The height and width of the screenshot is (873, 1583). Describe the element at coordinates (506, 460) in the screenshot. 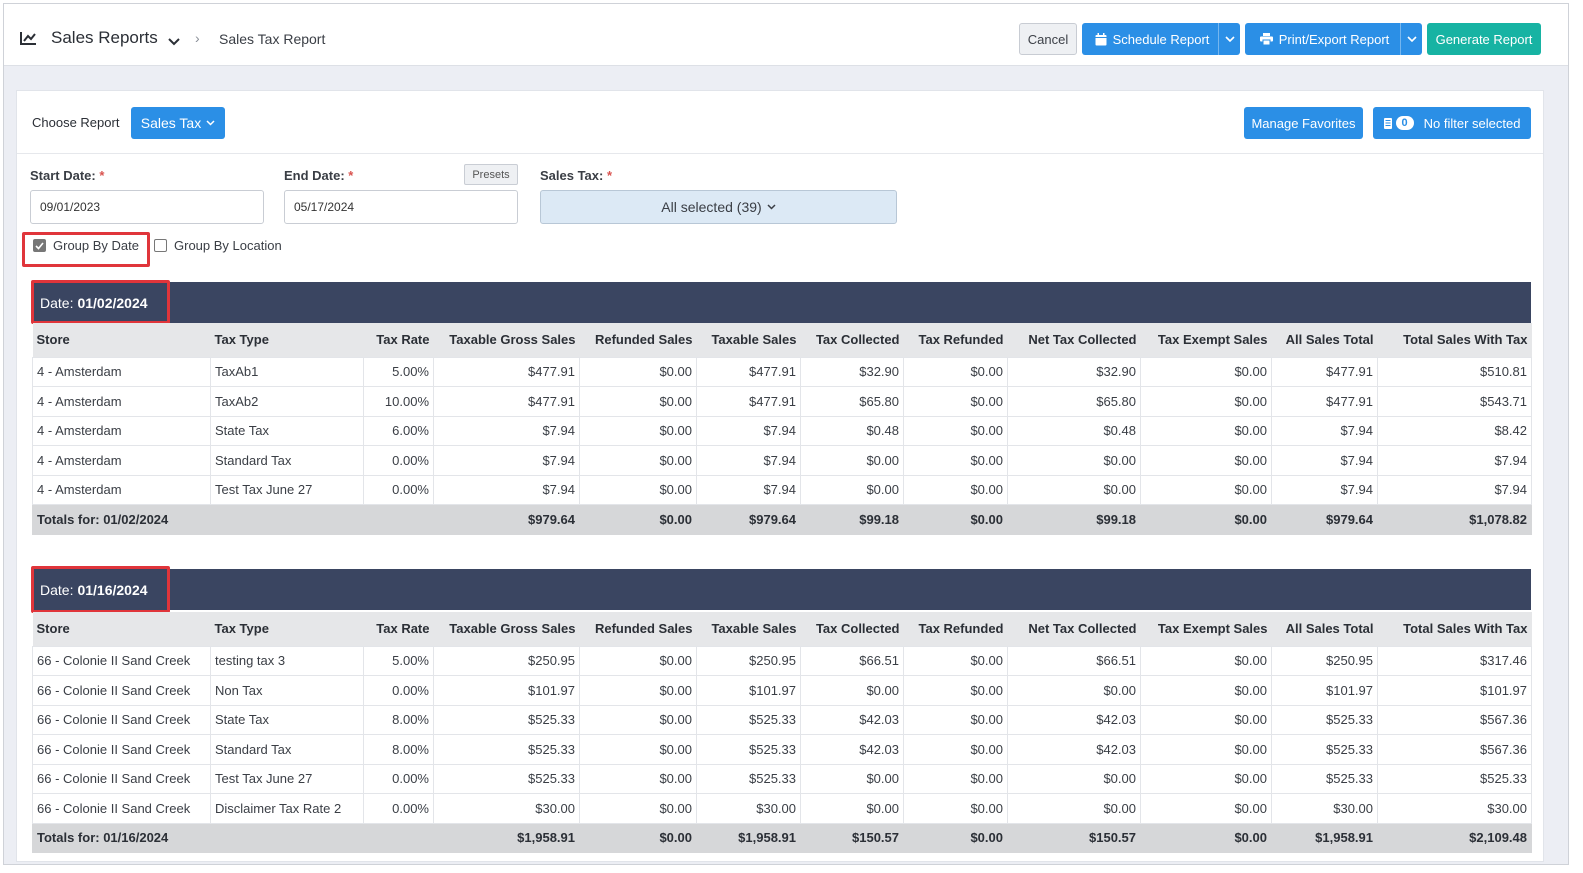

I see `cell-taxable-gross-sales: $7.94` at that location.